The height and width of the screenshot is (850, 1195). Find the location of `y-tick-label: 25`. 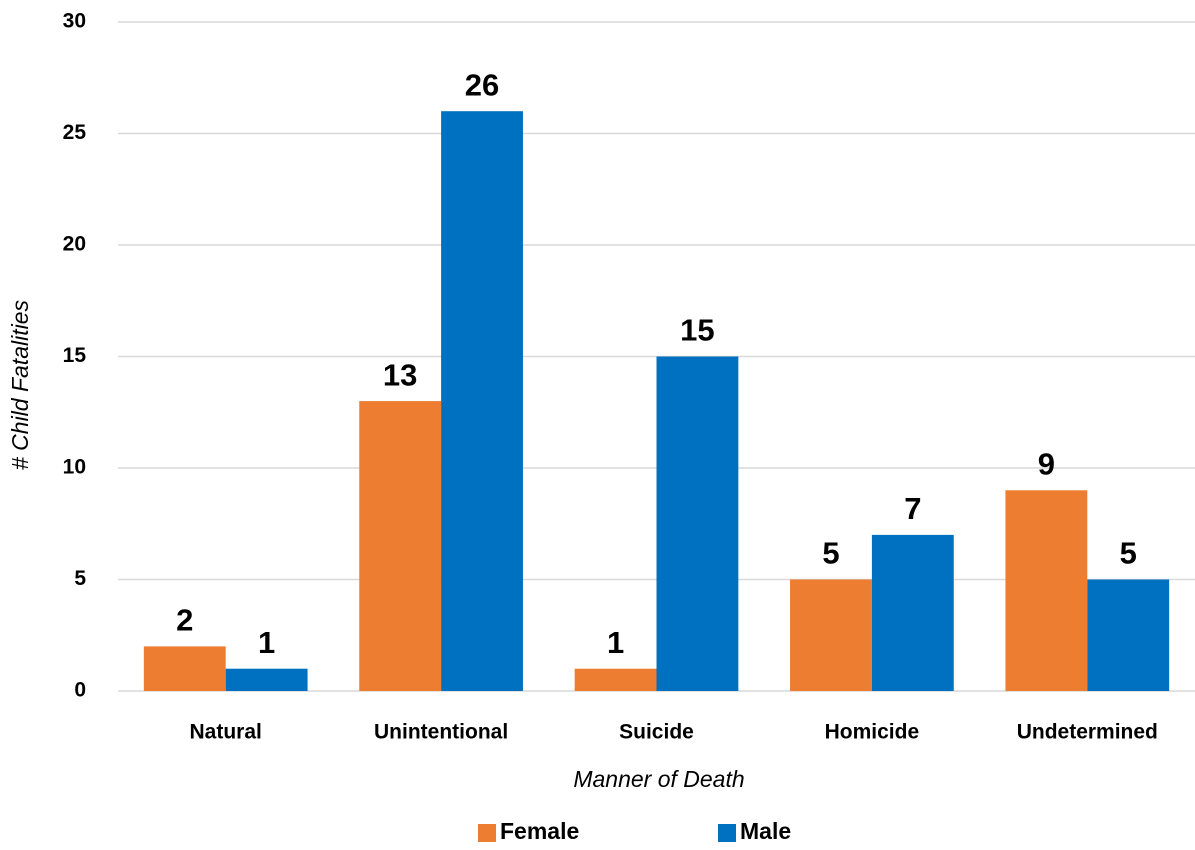

y-tick-label: 25 is located at coordinates (75, 132).